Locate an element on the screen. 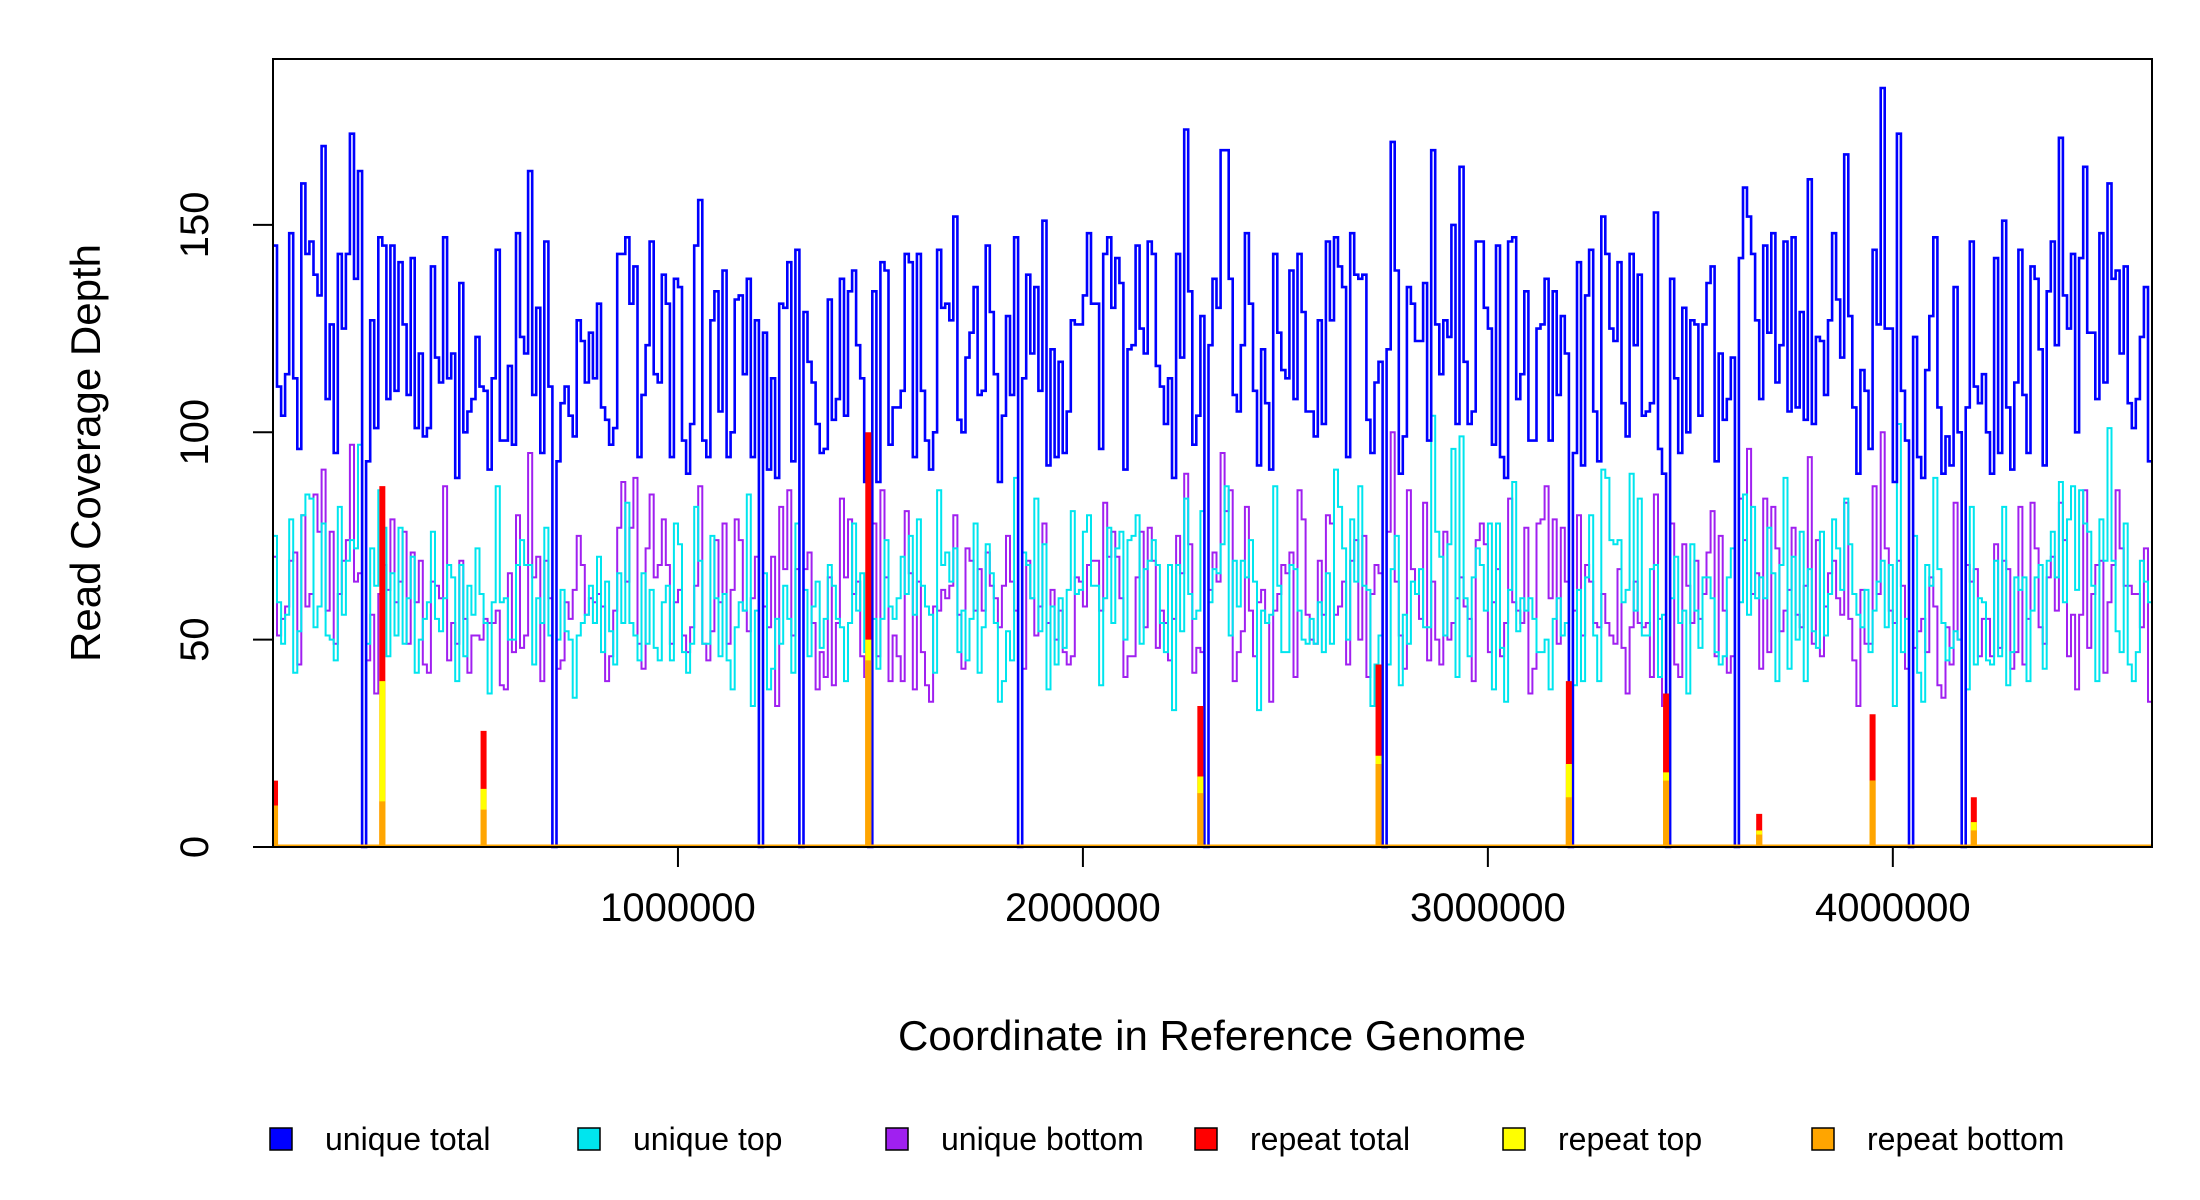 The image size is (2200, 1200). x-tick-label: 1000000 is located at coordinates (678, 908).